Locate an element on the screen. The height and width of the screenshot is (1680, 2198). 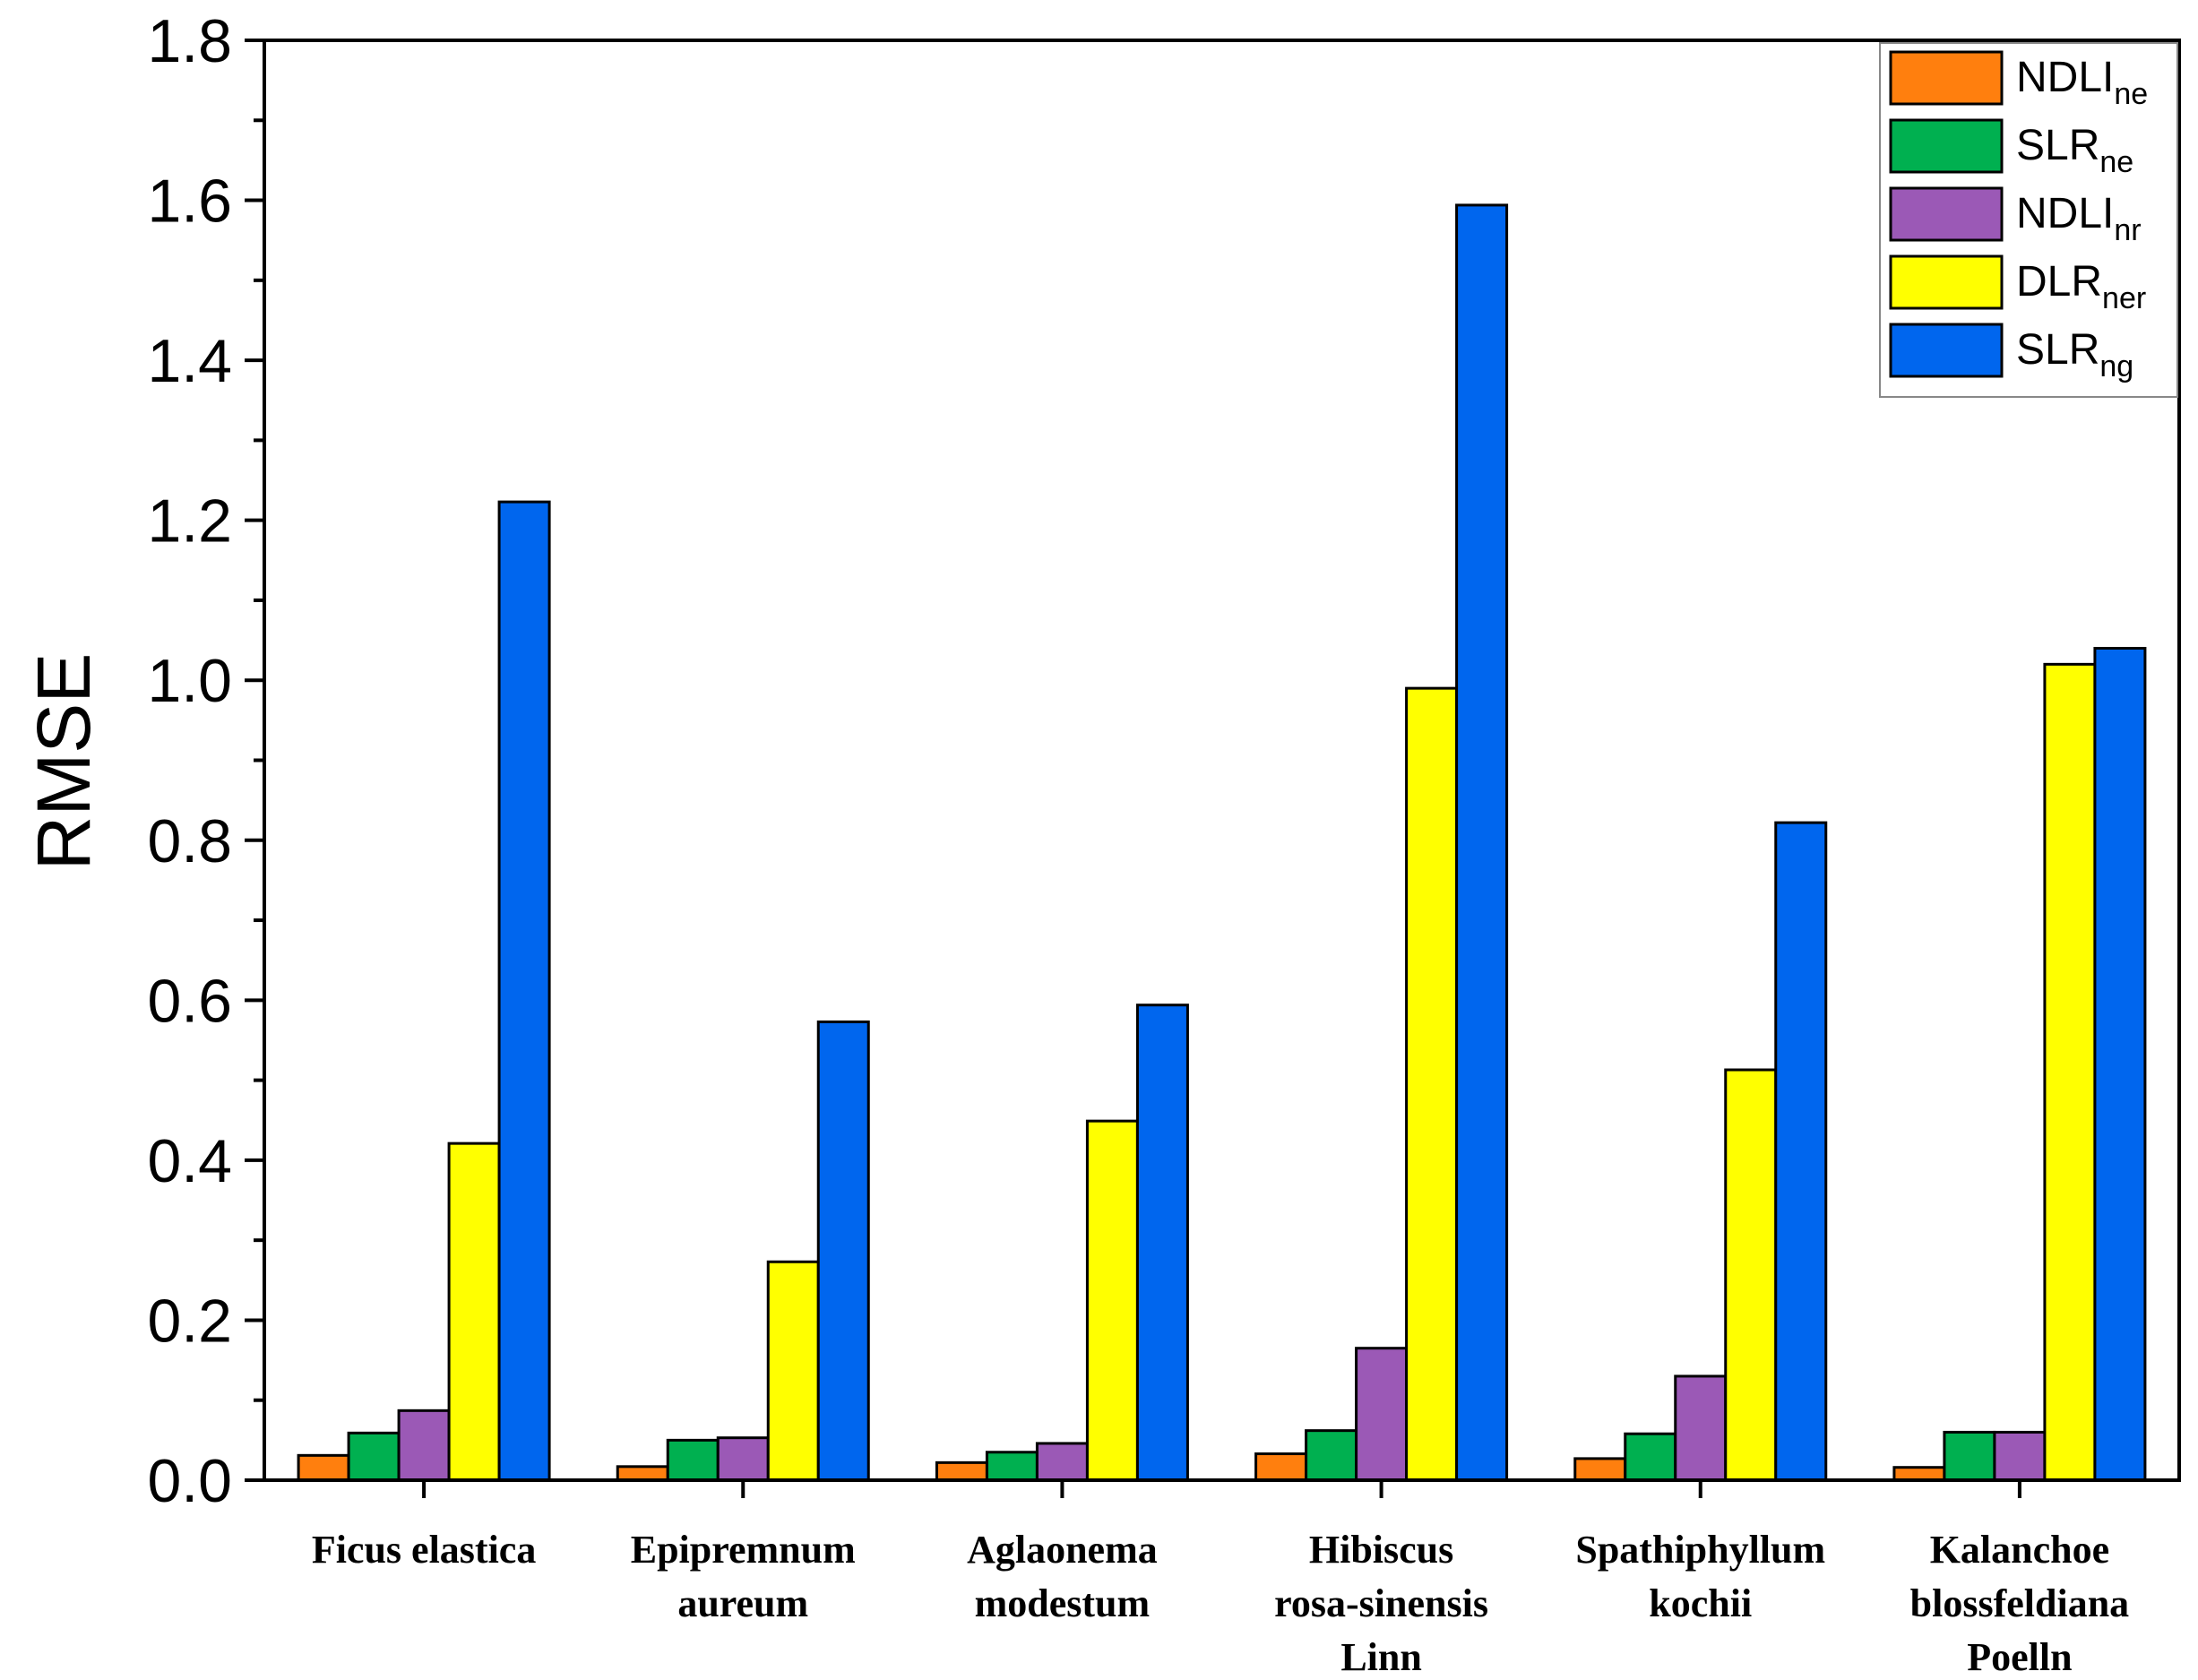
y-tick-label: 1.0 is located at coordinates (189, 681).